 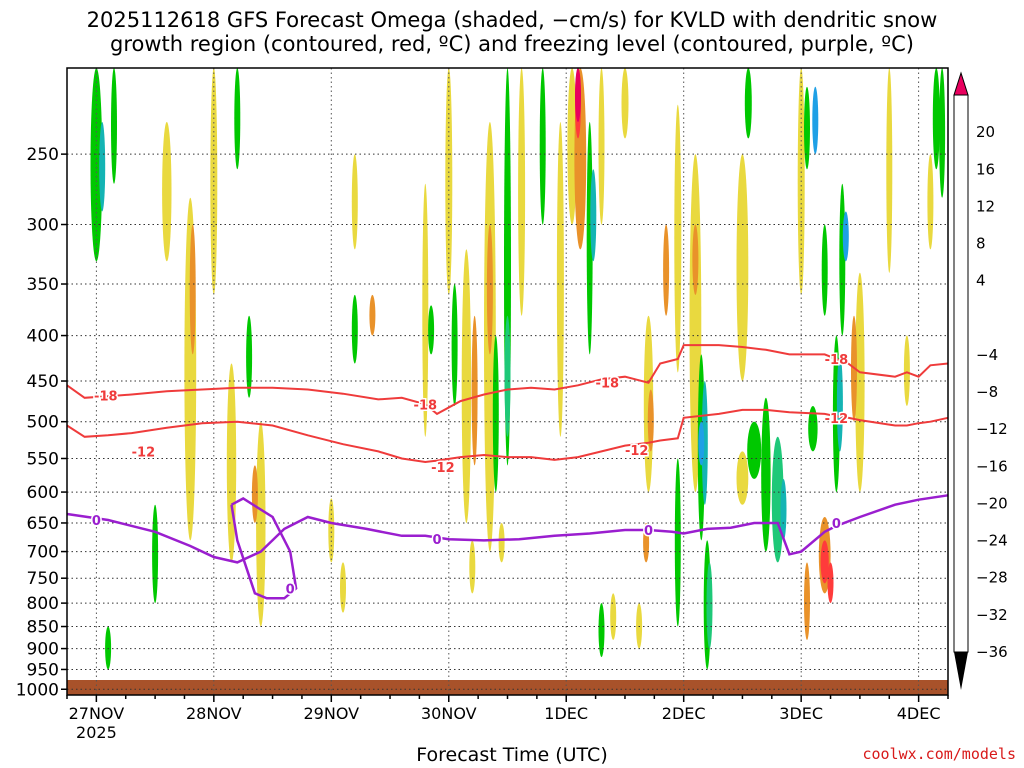 I want to click on y-tick-label: 450, so click(x=43, y=382).